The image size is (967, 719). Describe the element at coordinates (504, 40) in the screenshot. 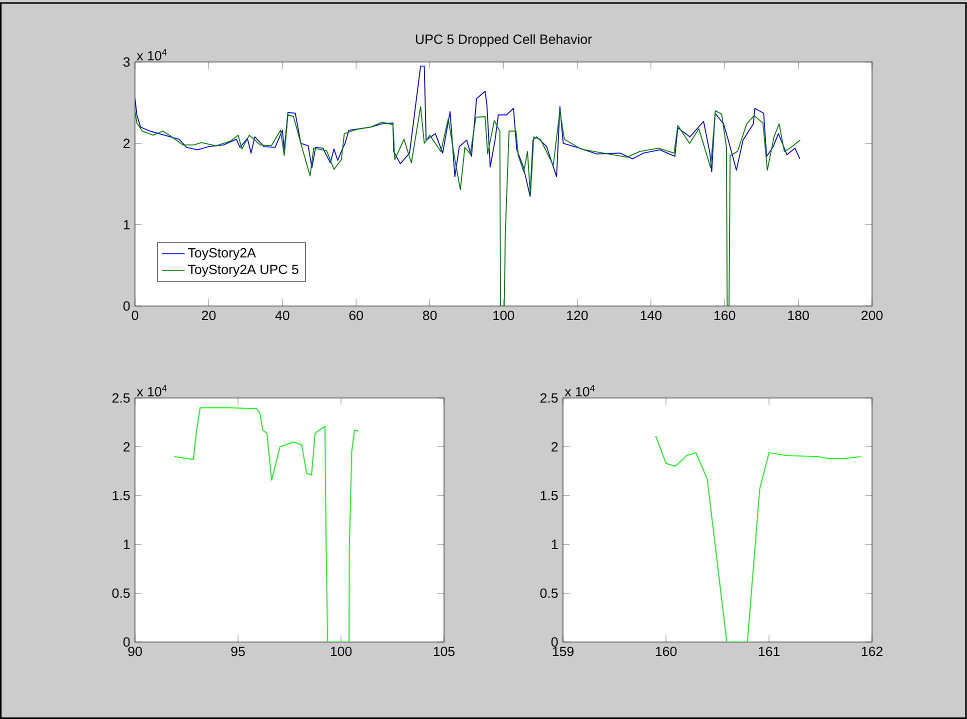

I see `chart-title: UPC 5 Dropped Cell Behavior` at that location.